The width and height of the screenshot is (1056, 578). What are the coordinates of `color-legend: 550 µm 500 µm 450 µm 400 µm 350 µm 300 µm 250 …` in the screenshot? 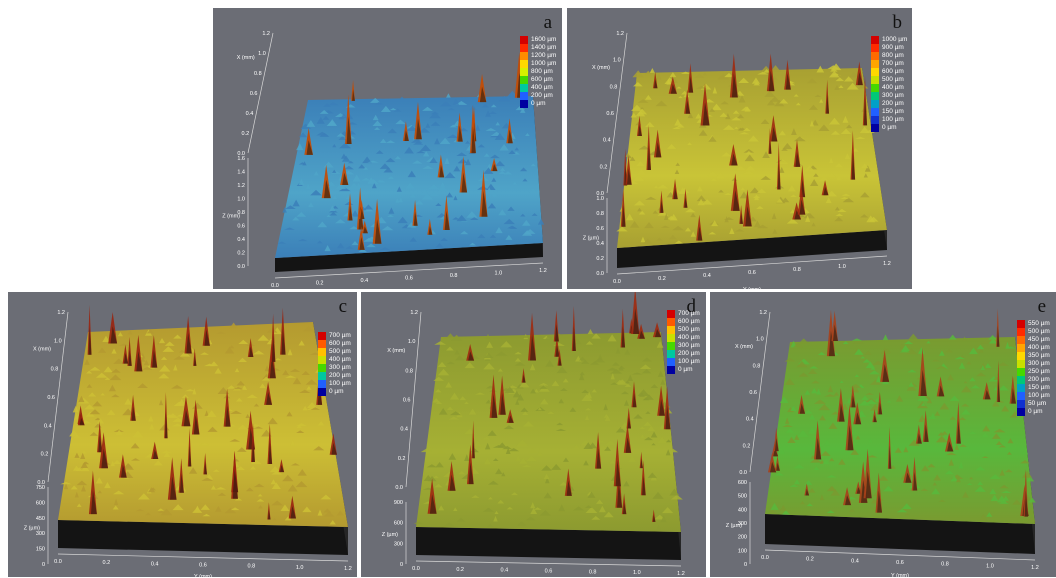 It's located at (1033, 368).